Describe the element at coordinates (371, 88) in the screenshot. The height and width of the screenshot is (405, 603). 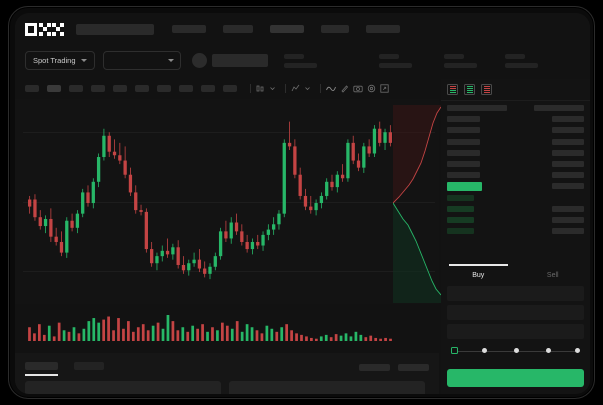
I see `settings-gear-icon` at that location.